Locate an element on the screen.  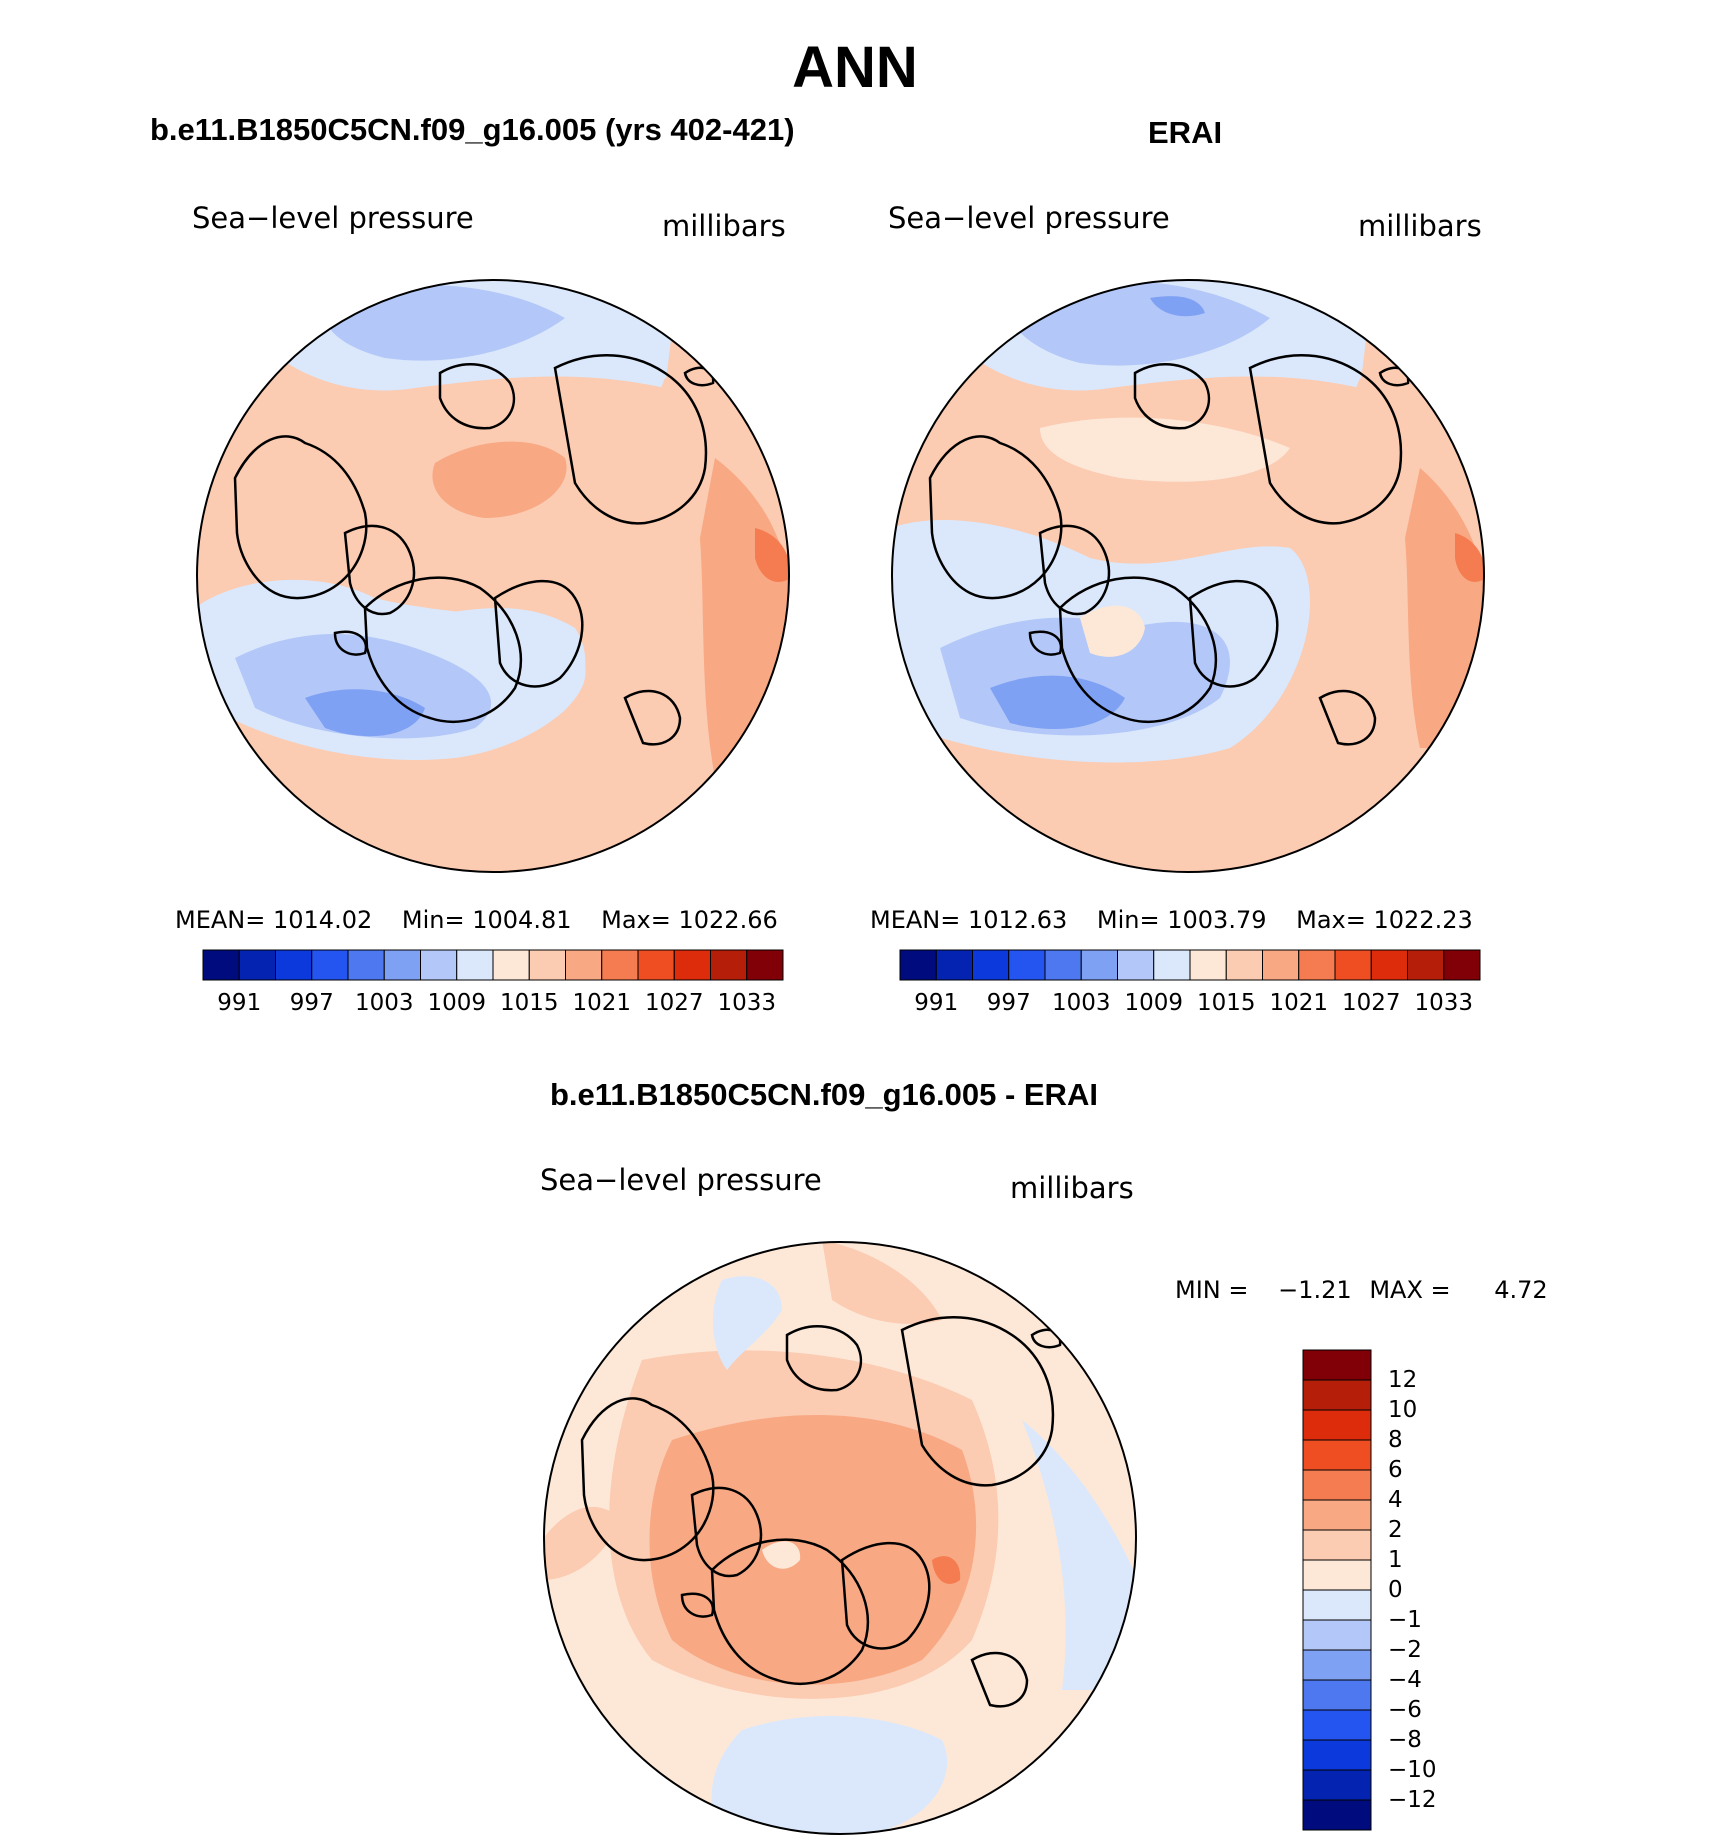
panel-right-variable: Sea−level pressure is located at coordinates (1029, 218).